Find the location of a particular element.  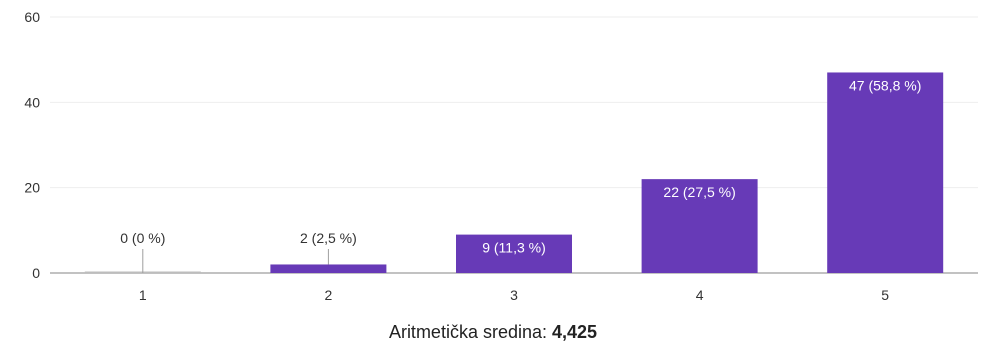

data-label: 0 (0 %) is located at coordinates (142, 238).